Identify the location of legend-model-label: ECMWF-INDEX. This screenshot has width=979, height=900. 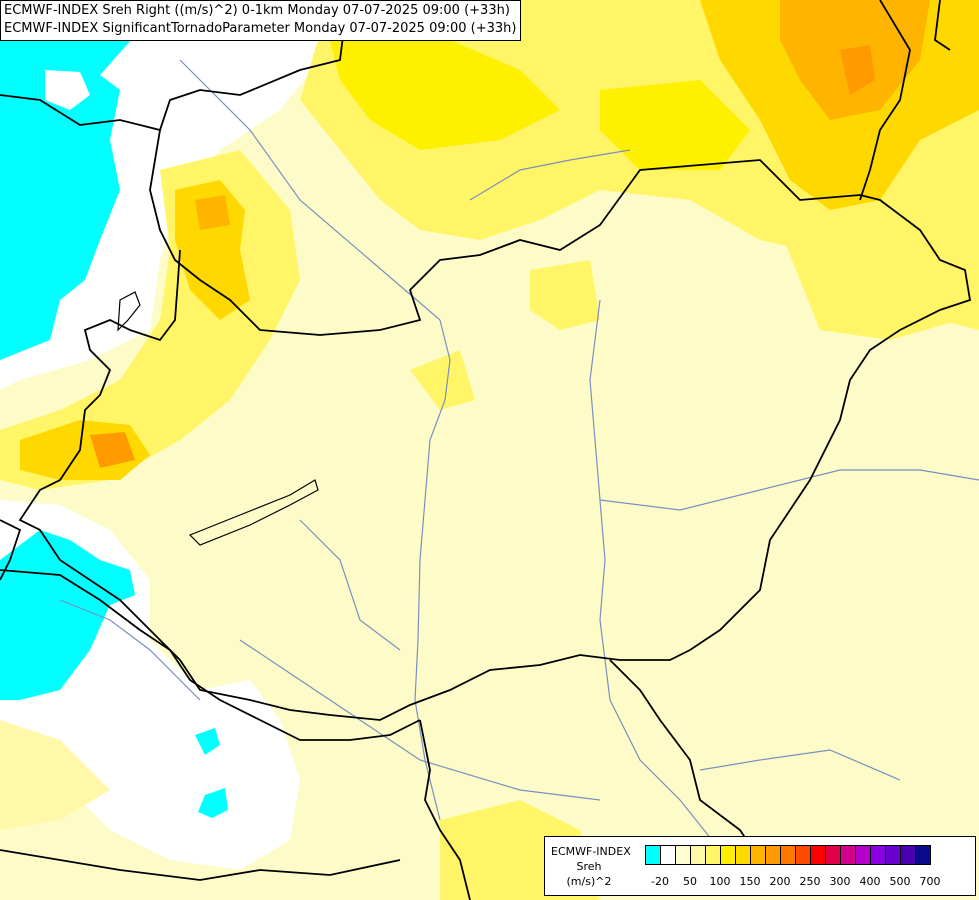
(591, 851).